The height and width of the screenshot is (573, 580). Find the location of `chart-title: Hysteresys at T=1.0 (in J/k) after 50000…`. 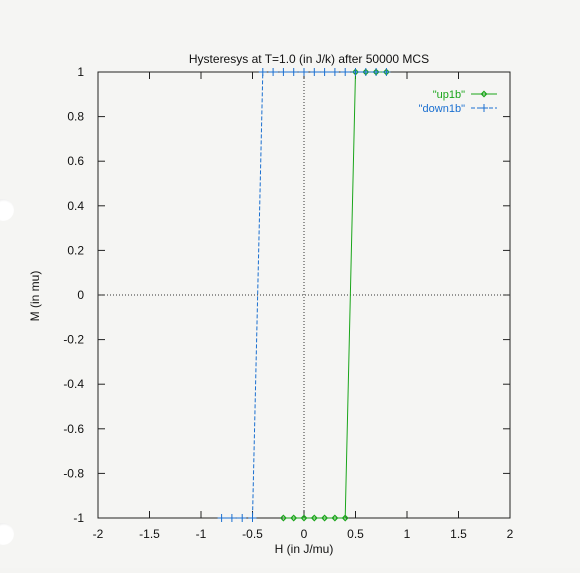

chart-title: Hysteresys at T=1.0 (in J/k) after 50000… is located at coordinates (309, 59).